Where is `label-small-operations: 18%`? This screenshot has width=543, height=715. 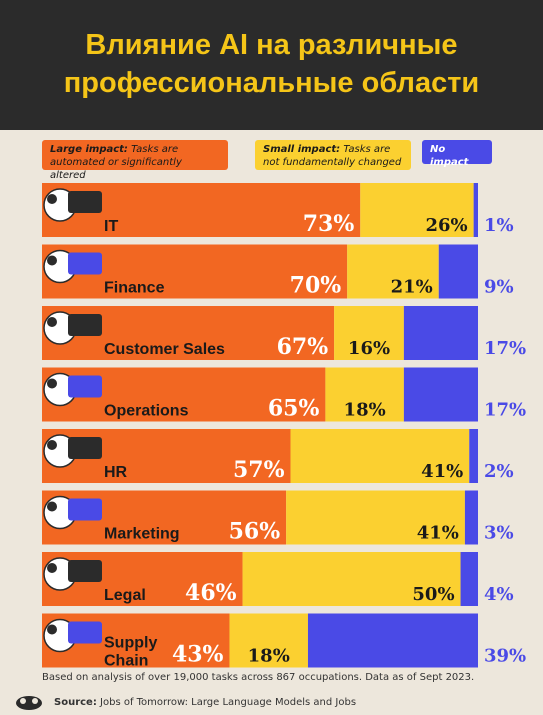 label-small-operations: 18% is located at coordinates (365, 410).